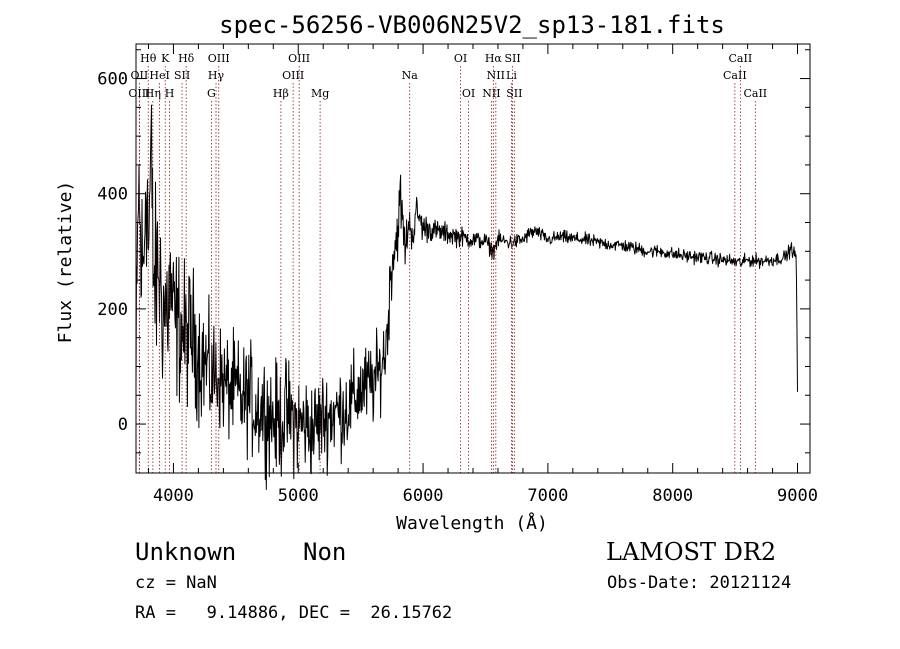  What do you see at coordinates (547, 496) in the screenshot?
I see `x-tick-label: 7000` at bounding box center [547, 496].